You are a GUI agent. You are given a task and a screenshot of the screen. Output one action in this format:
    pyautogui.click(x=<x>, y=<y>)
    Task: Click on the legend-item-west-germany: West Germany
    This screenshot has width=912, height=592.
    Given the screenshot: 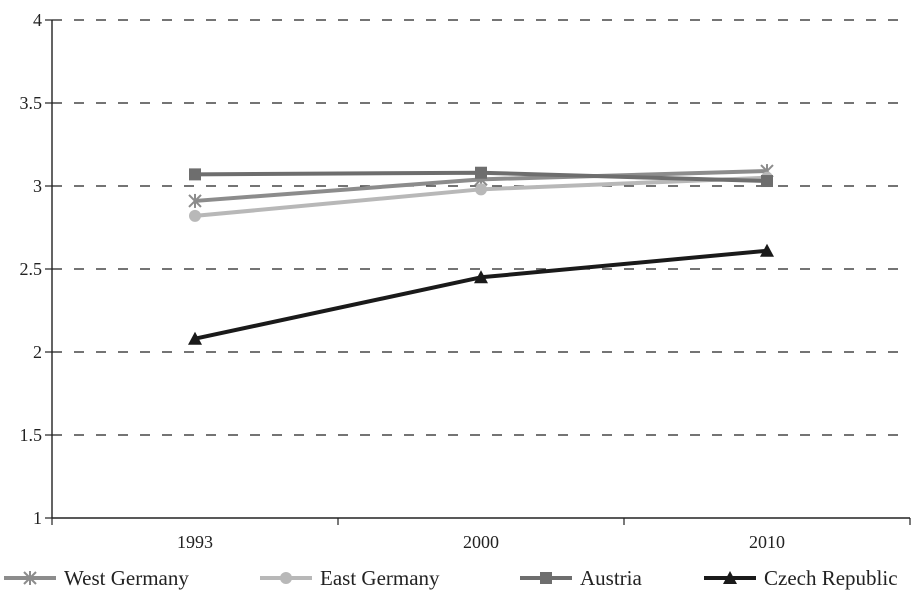 What is the action you would take?
    pyautogui.click(x=95, y=578)
    